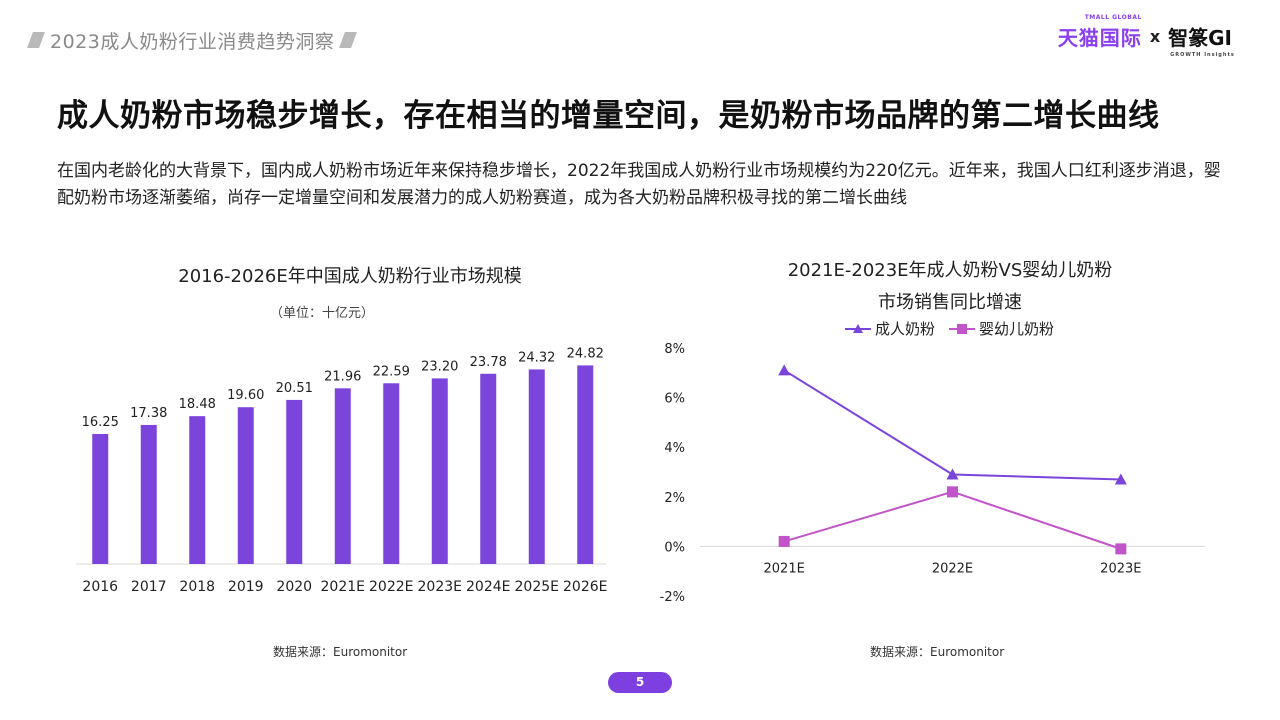  Describe the element at coordinates (585, 587) in the screenshot. I see `bar-x-tick-label: 2026E` at that location.